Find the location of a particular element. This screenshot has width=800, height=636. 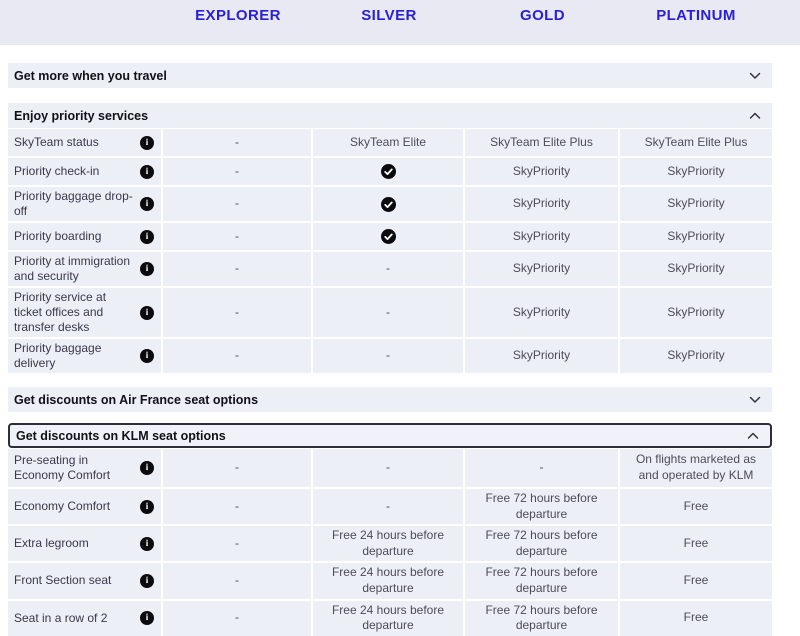

column-header-silver: SILVER is located at coordinates (389, 15).